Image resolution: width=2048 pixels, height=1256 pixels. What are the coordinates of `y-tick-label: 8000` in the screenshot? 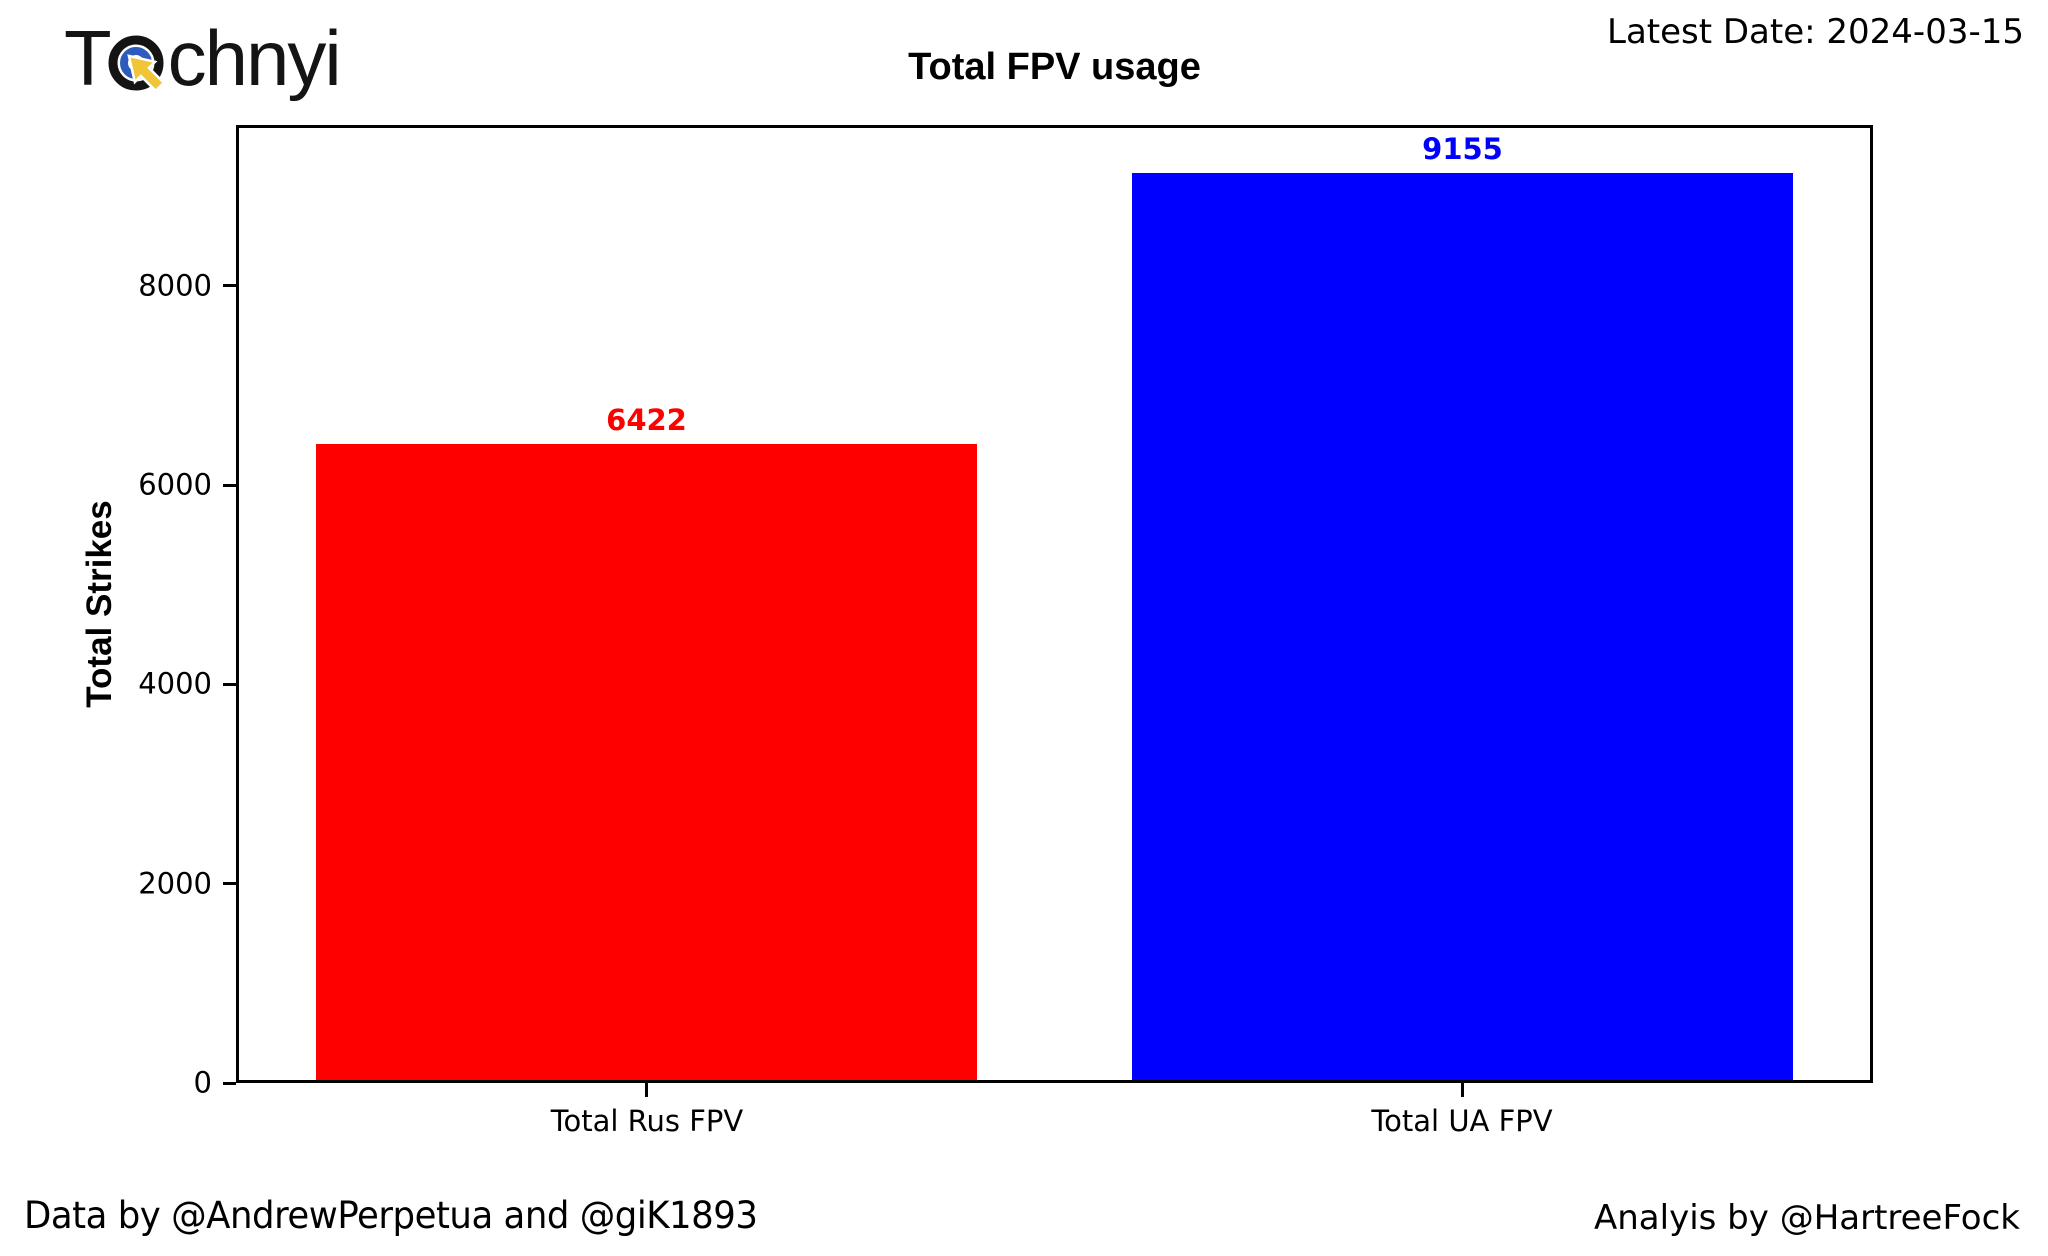 It's located at (175, 285).